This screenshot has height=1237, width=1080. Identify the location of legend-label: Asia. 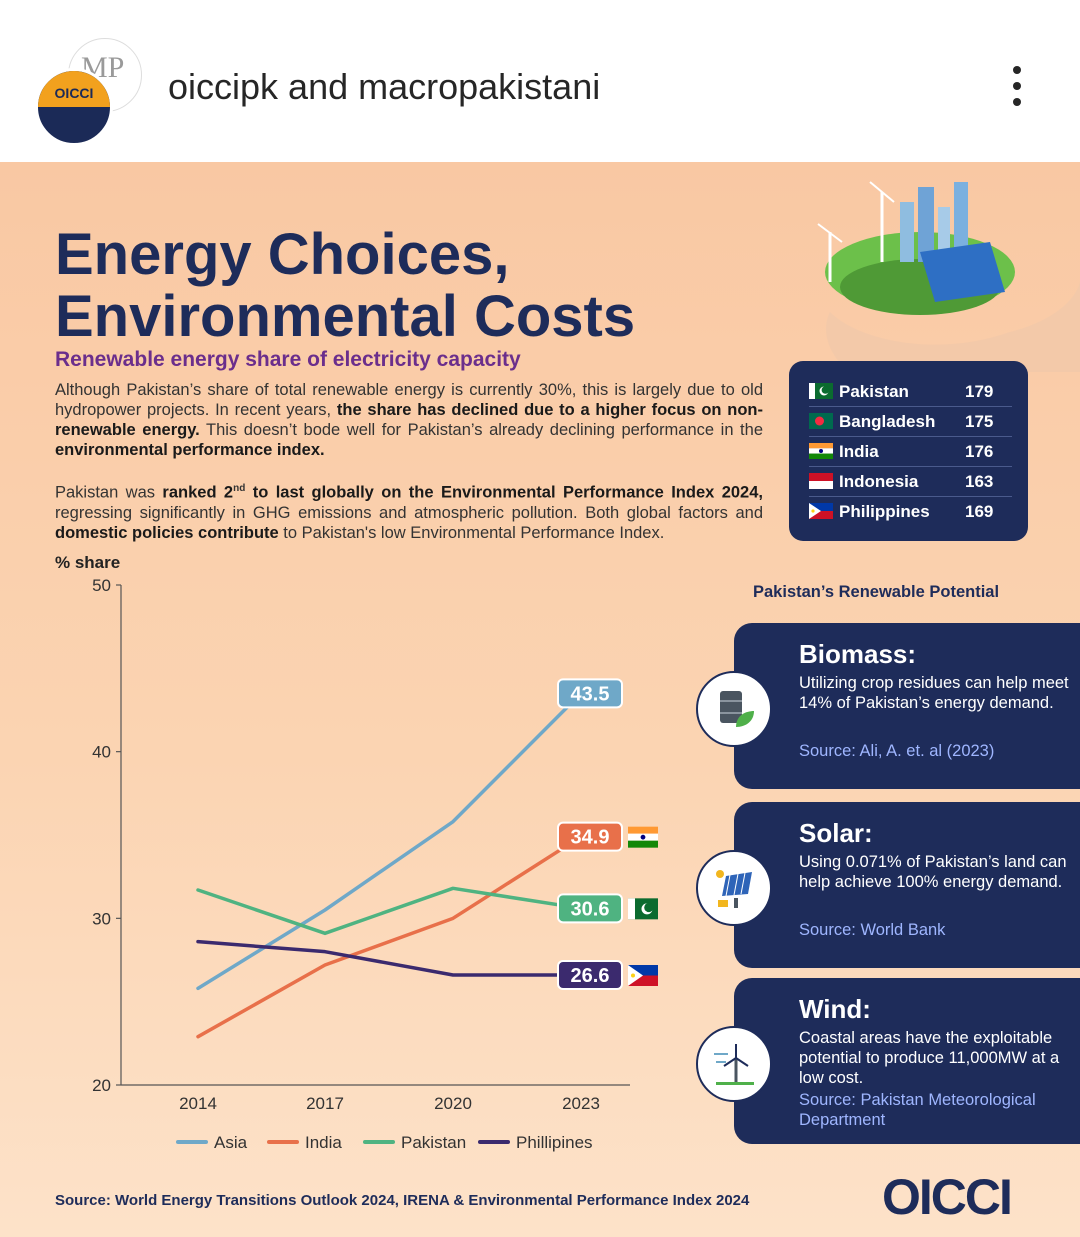
(231, 1142).